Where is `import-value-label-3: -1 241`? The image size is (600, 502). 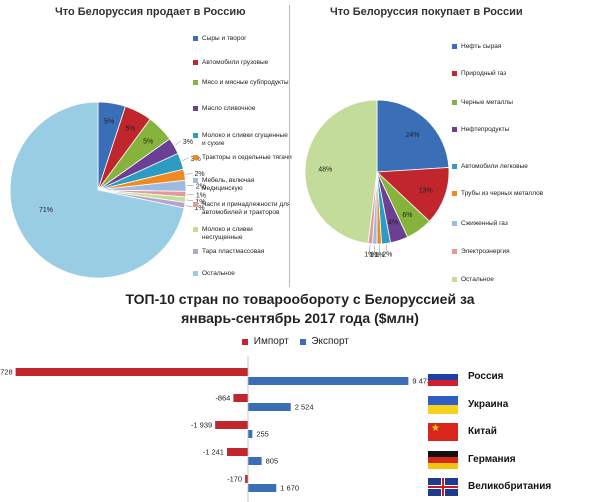 import-value-label-3: -1 241 is located at coordinates (213, 452).